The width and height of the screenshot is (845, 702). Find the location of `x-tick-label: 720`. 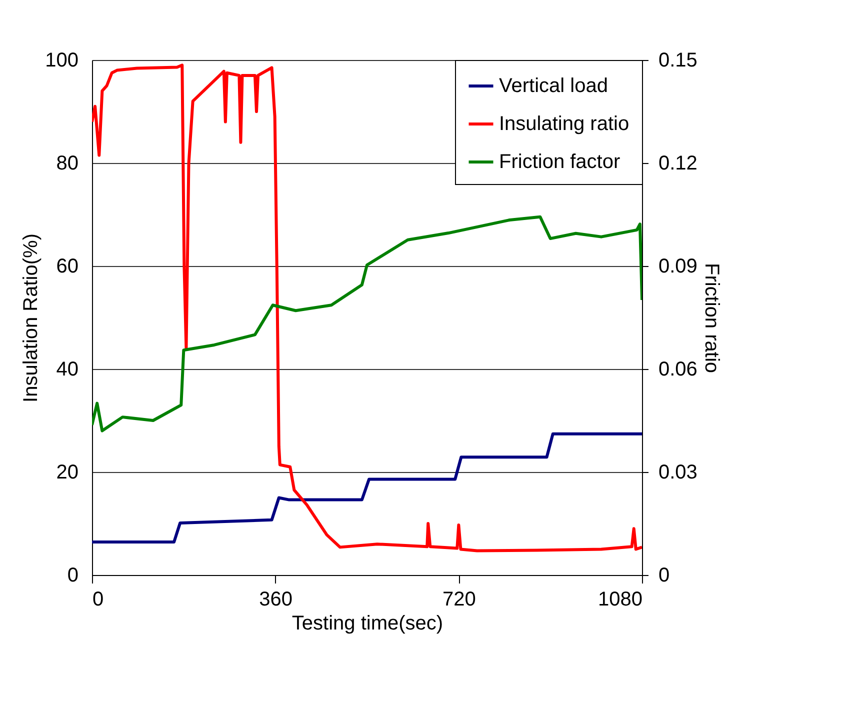

x-tick-label: 720 is located at coordinates (459, 599).